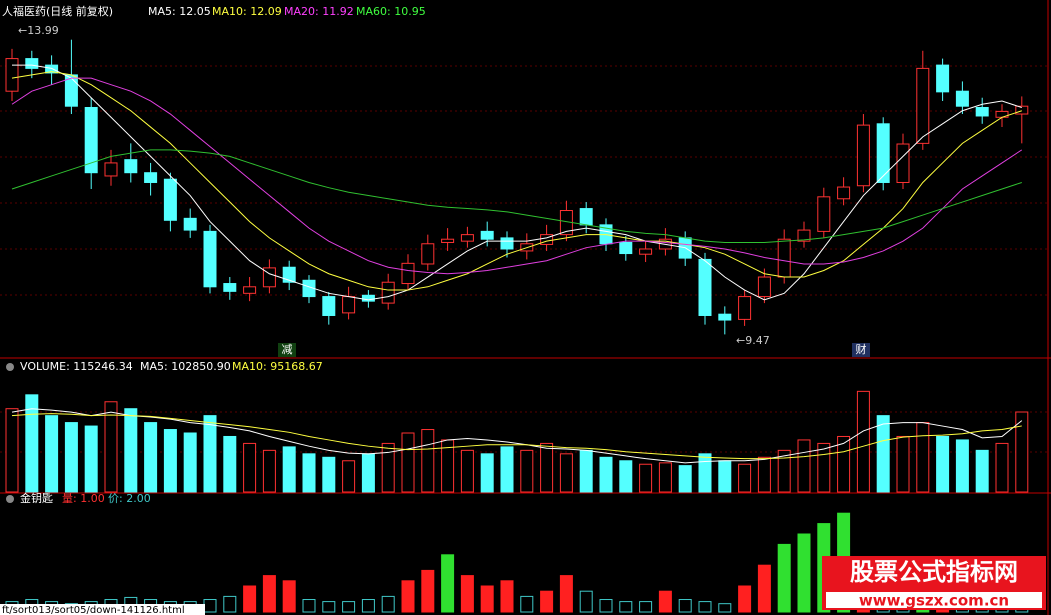 The height and width of the screenshot is (615, 1051). Describe the element at coordinates (83, 498) in the screenshot. I see `legend-entry: 量: 1.00` at that location.